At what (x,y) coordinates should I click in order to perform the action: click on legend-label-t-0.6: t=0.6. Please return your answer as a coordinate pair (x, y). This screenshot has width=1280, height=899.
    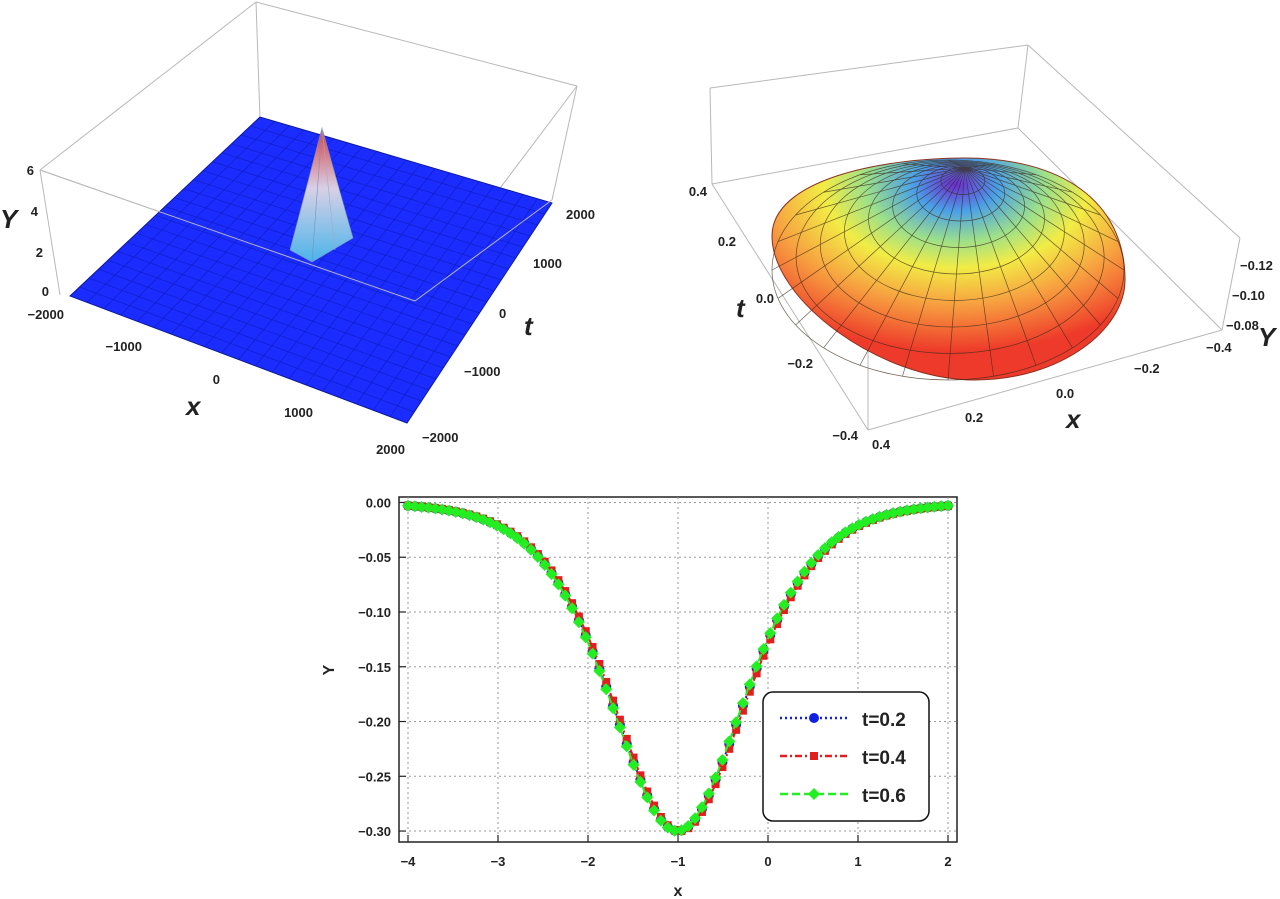
    Looking at the image, I should click on (884, 796).